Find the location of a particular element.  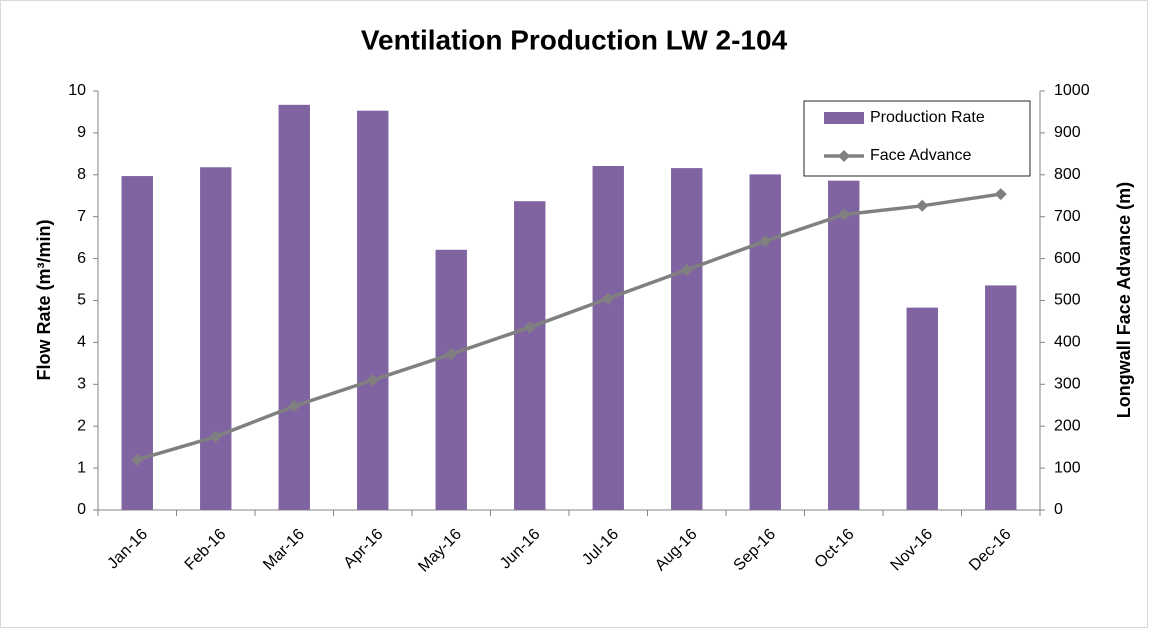

legend-swatch is located at coordinates (844, 118).